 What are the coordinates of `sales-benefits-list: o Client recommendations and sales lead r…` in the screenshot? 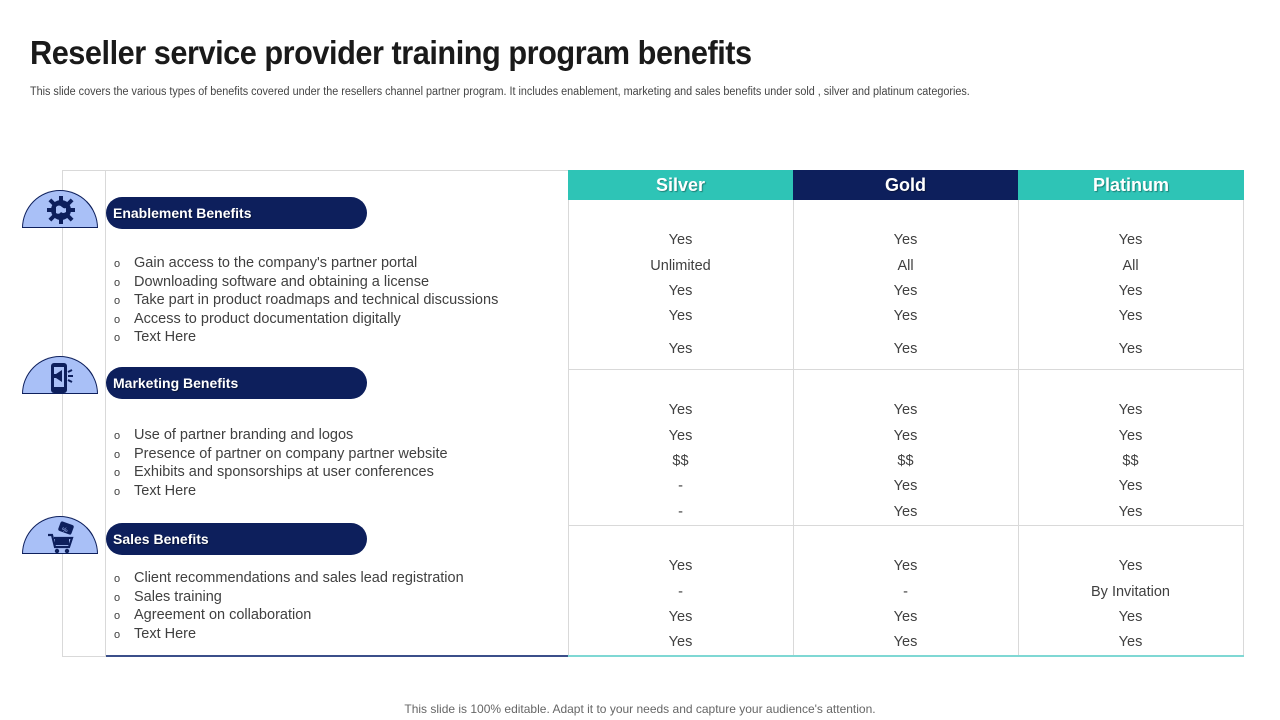 It's located at (289, 607).